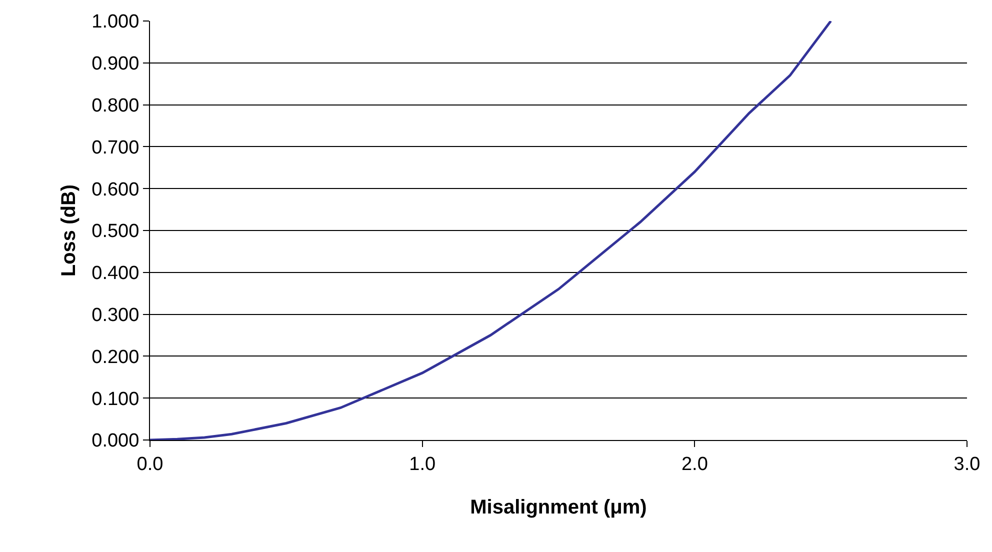 The image size is (992, 552). What do you see at coordinates (150, 464) in the screenshot?
I see `x-tick-label: 0.0` at bounding box center [150, 464].